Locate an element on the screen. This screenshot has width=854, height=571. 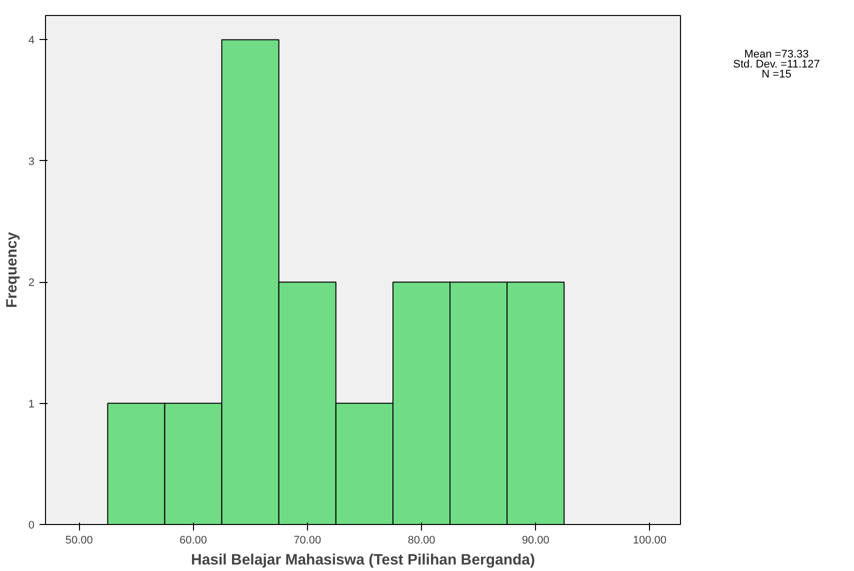
y-tick-label: 3 is located at coordinates (31, 162).